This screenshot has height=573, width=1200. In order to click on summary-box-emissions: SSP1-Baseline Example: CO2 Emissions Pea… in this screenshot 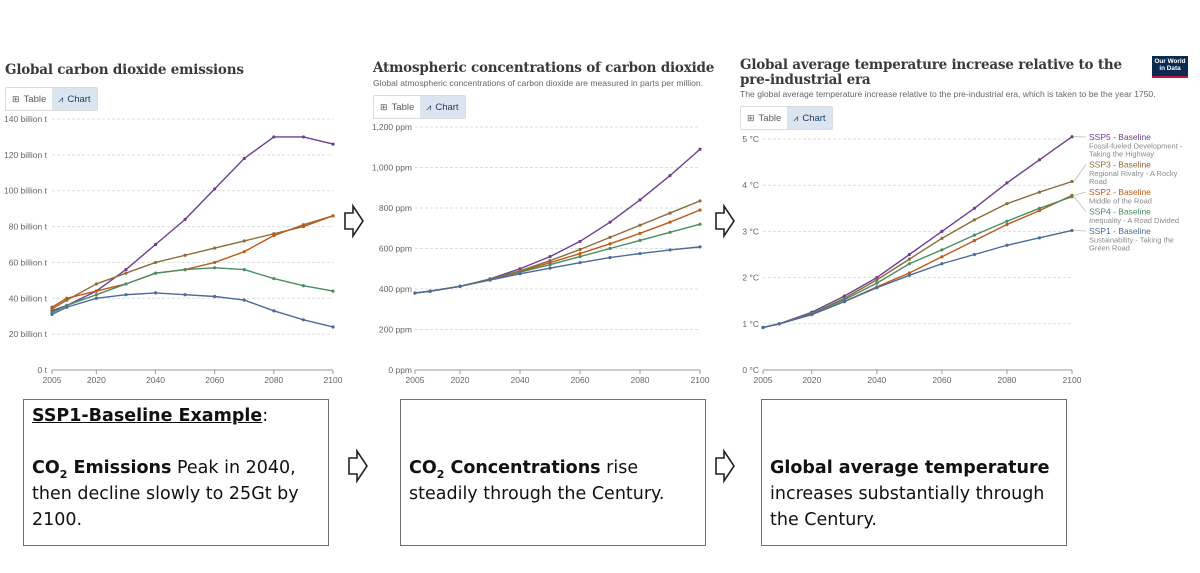, I will do `click(176, 472)`.